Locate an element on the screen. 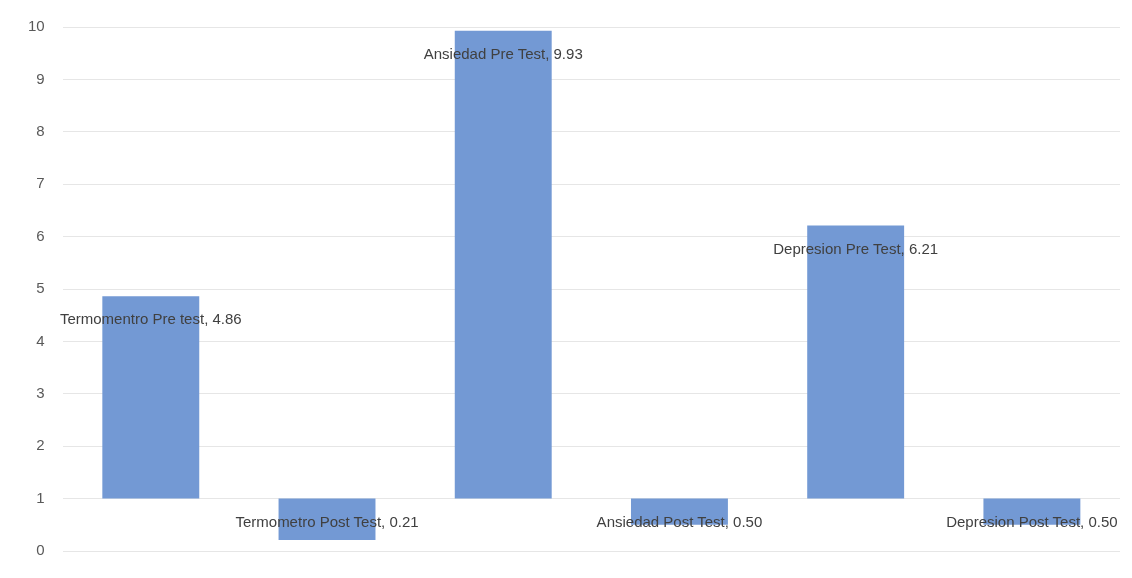  y-tick-label: 0 is located at coordinates (40, 550).